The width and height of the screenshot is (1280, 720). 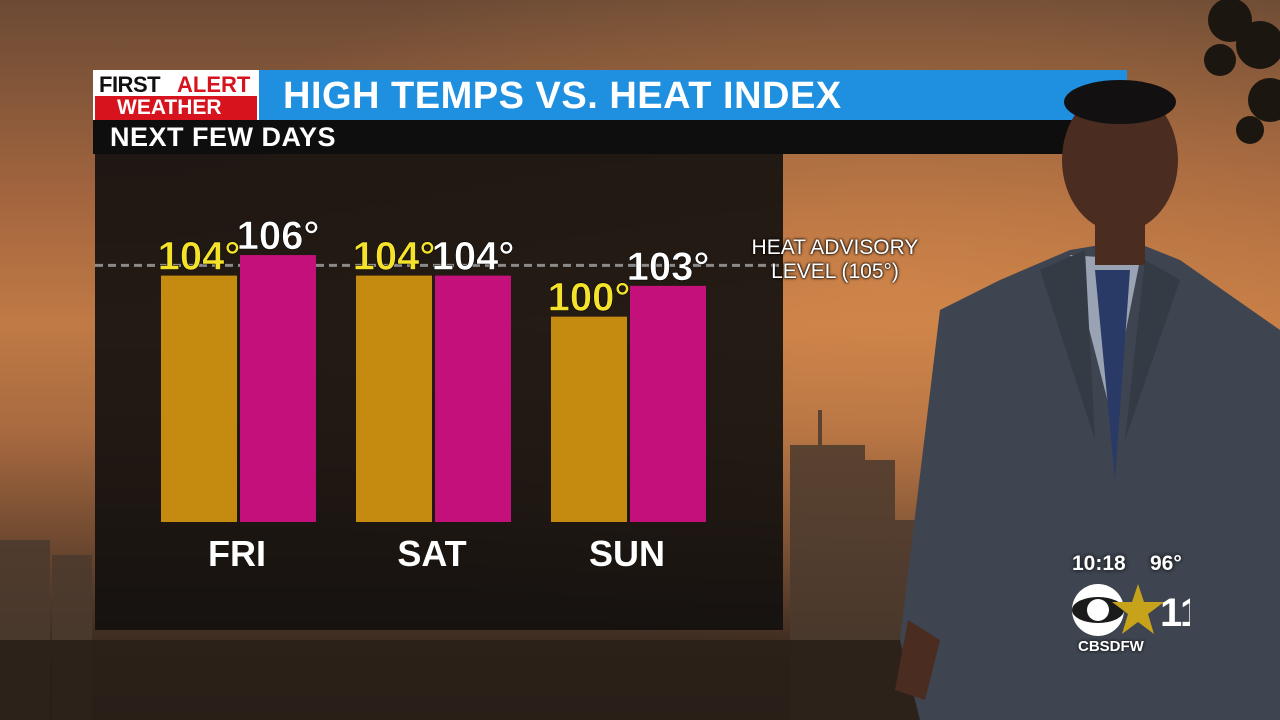 What do you see at coordinates (1099, 563) in the screenshot?
I see `bug-time: 10:18` at bounding box center [1099, 563].